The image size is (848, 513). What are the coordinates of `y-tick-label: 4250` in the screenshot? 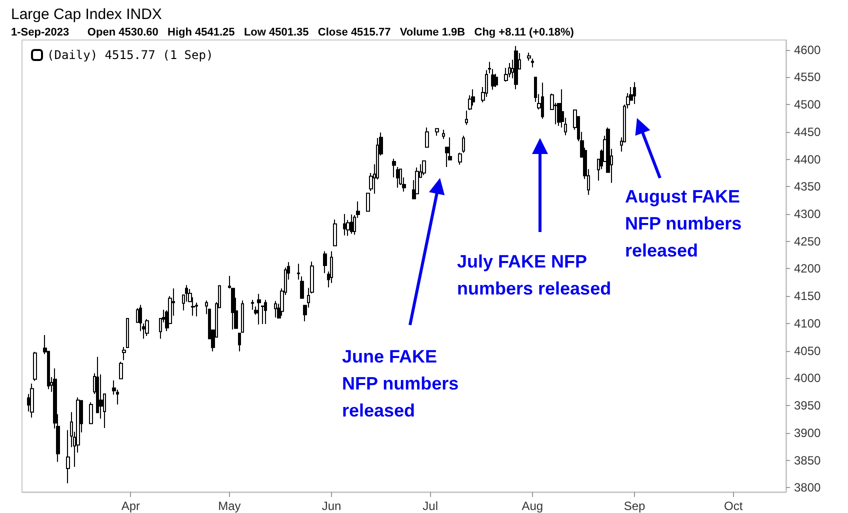 It's located at (808, 241).